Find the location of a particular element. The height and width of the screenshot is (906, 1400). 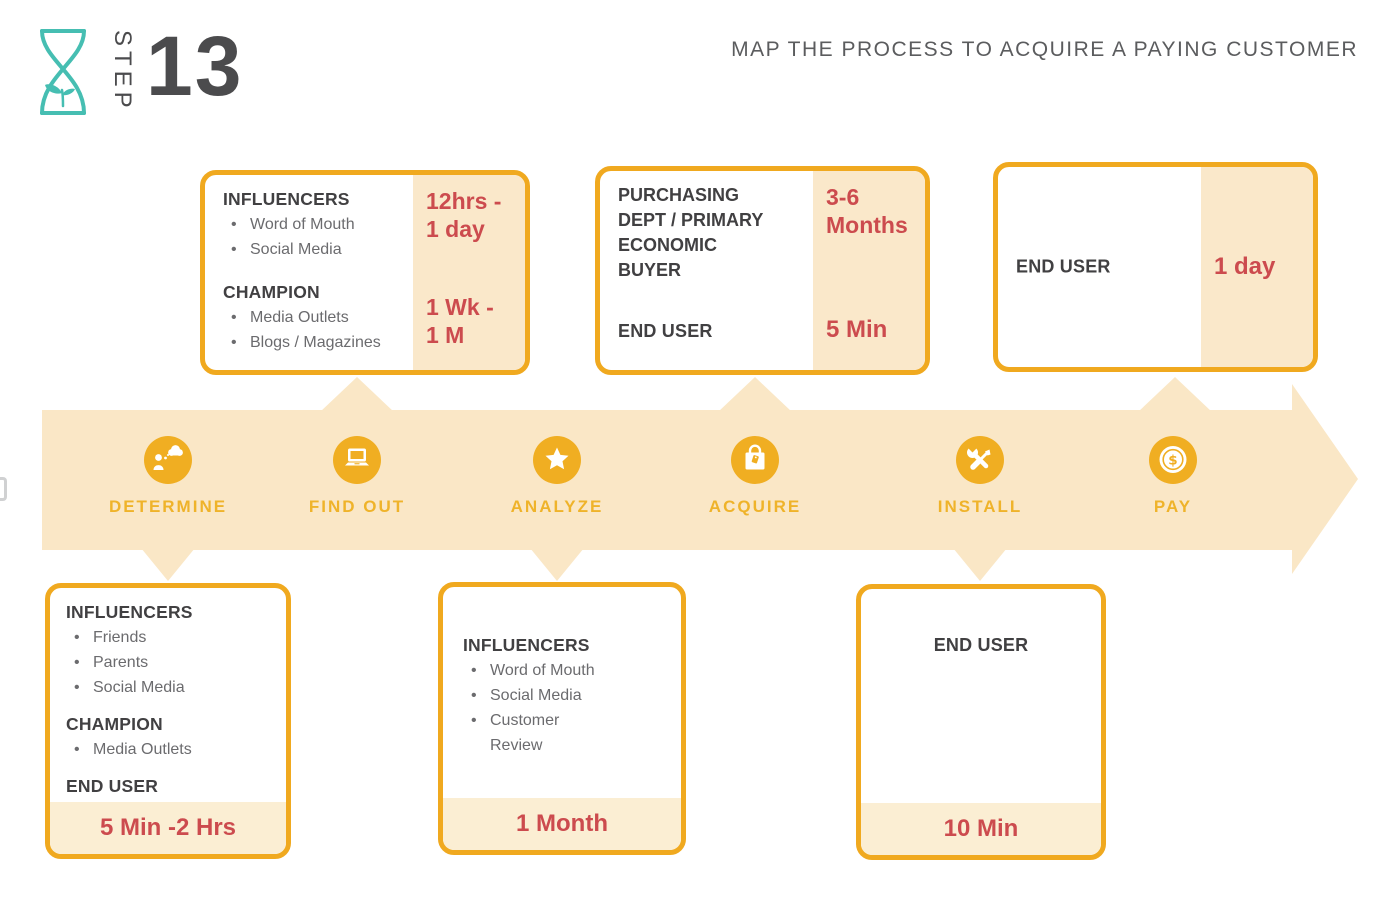

time-strip: 5 Min -2 Hrs is located at coordinates (168, 828).